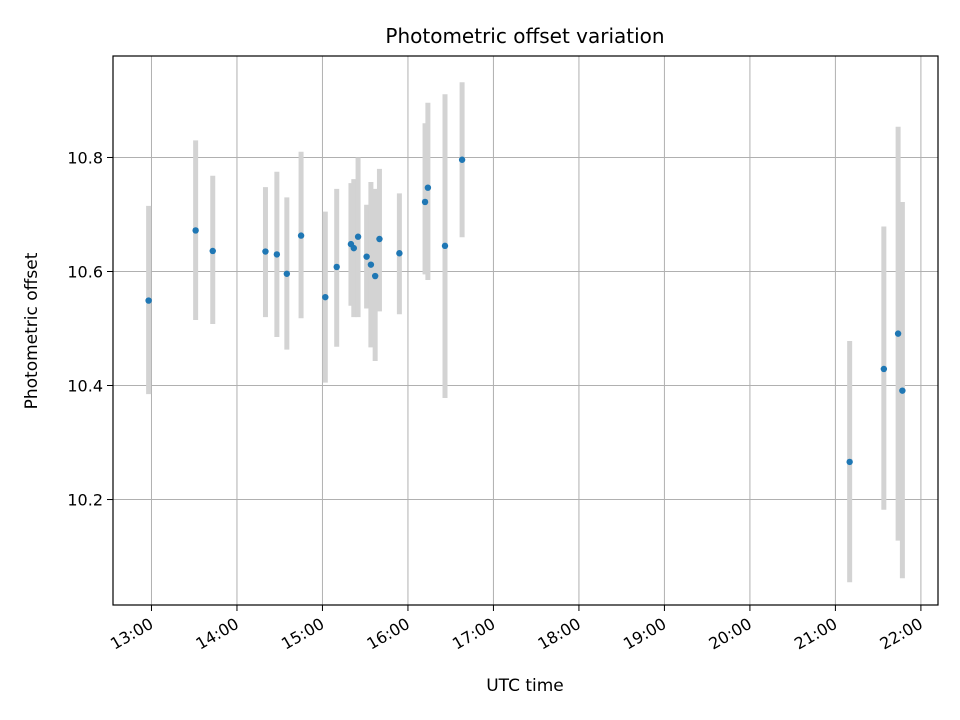 This screenshot has height=720, width=960. I want to click on y-tick-label: 10.4, so click(85, 386).